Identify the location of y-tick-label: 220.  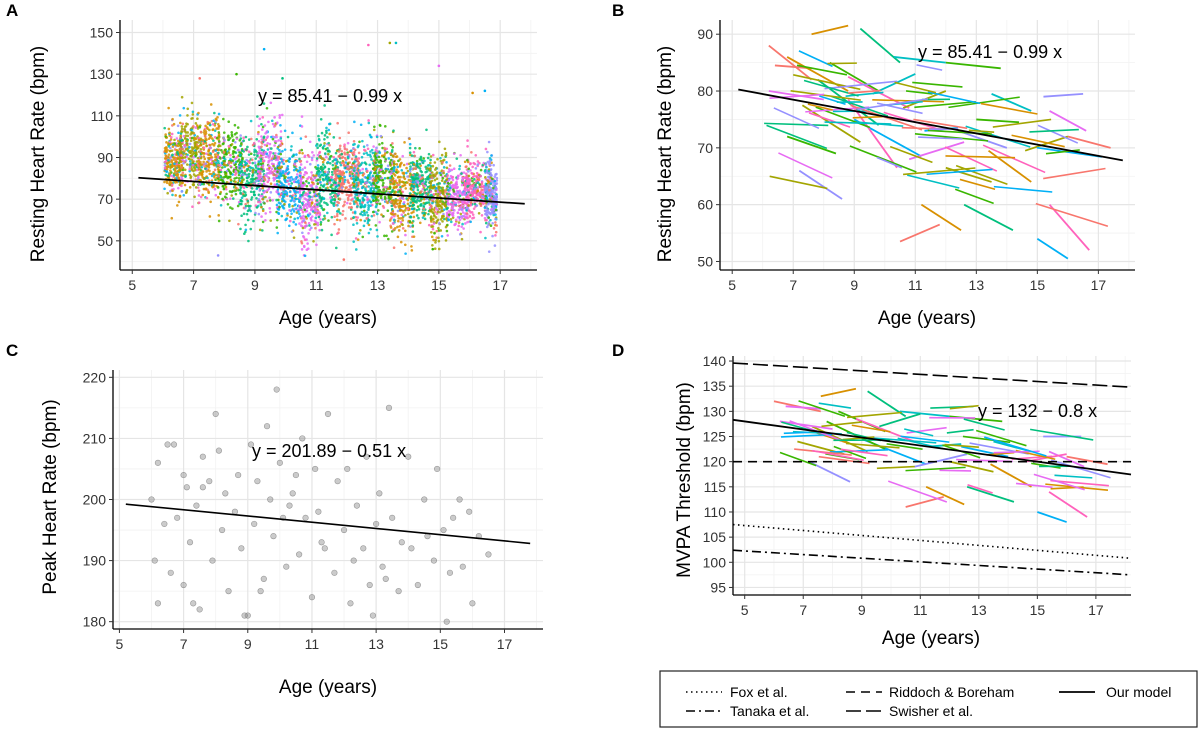
(95, 377).